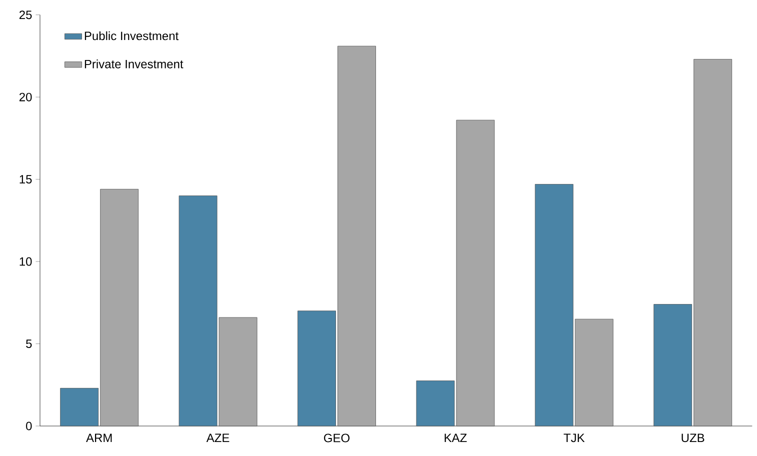  I want to click on y-tick-label: 25, so click(25, 15).